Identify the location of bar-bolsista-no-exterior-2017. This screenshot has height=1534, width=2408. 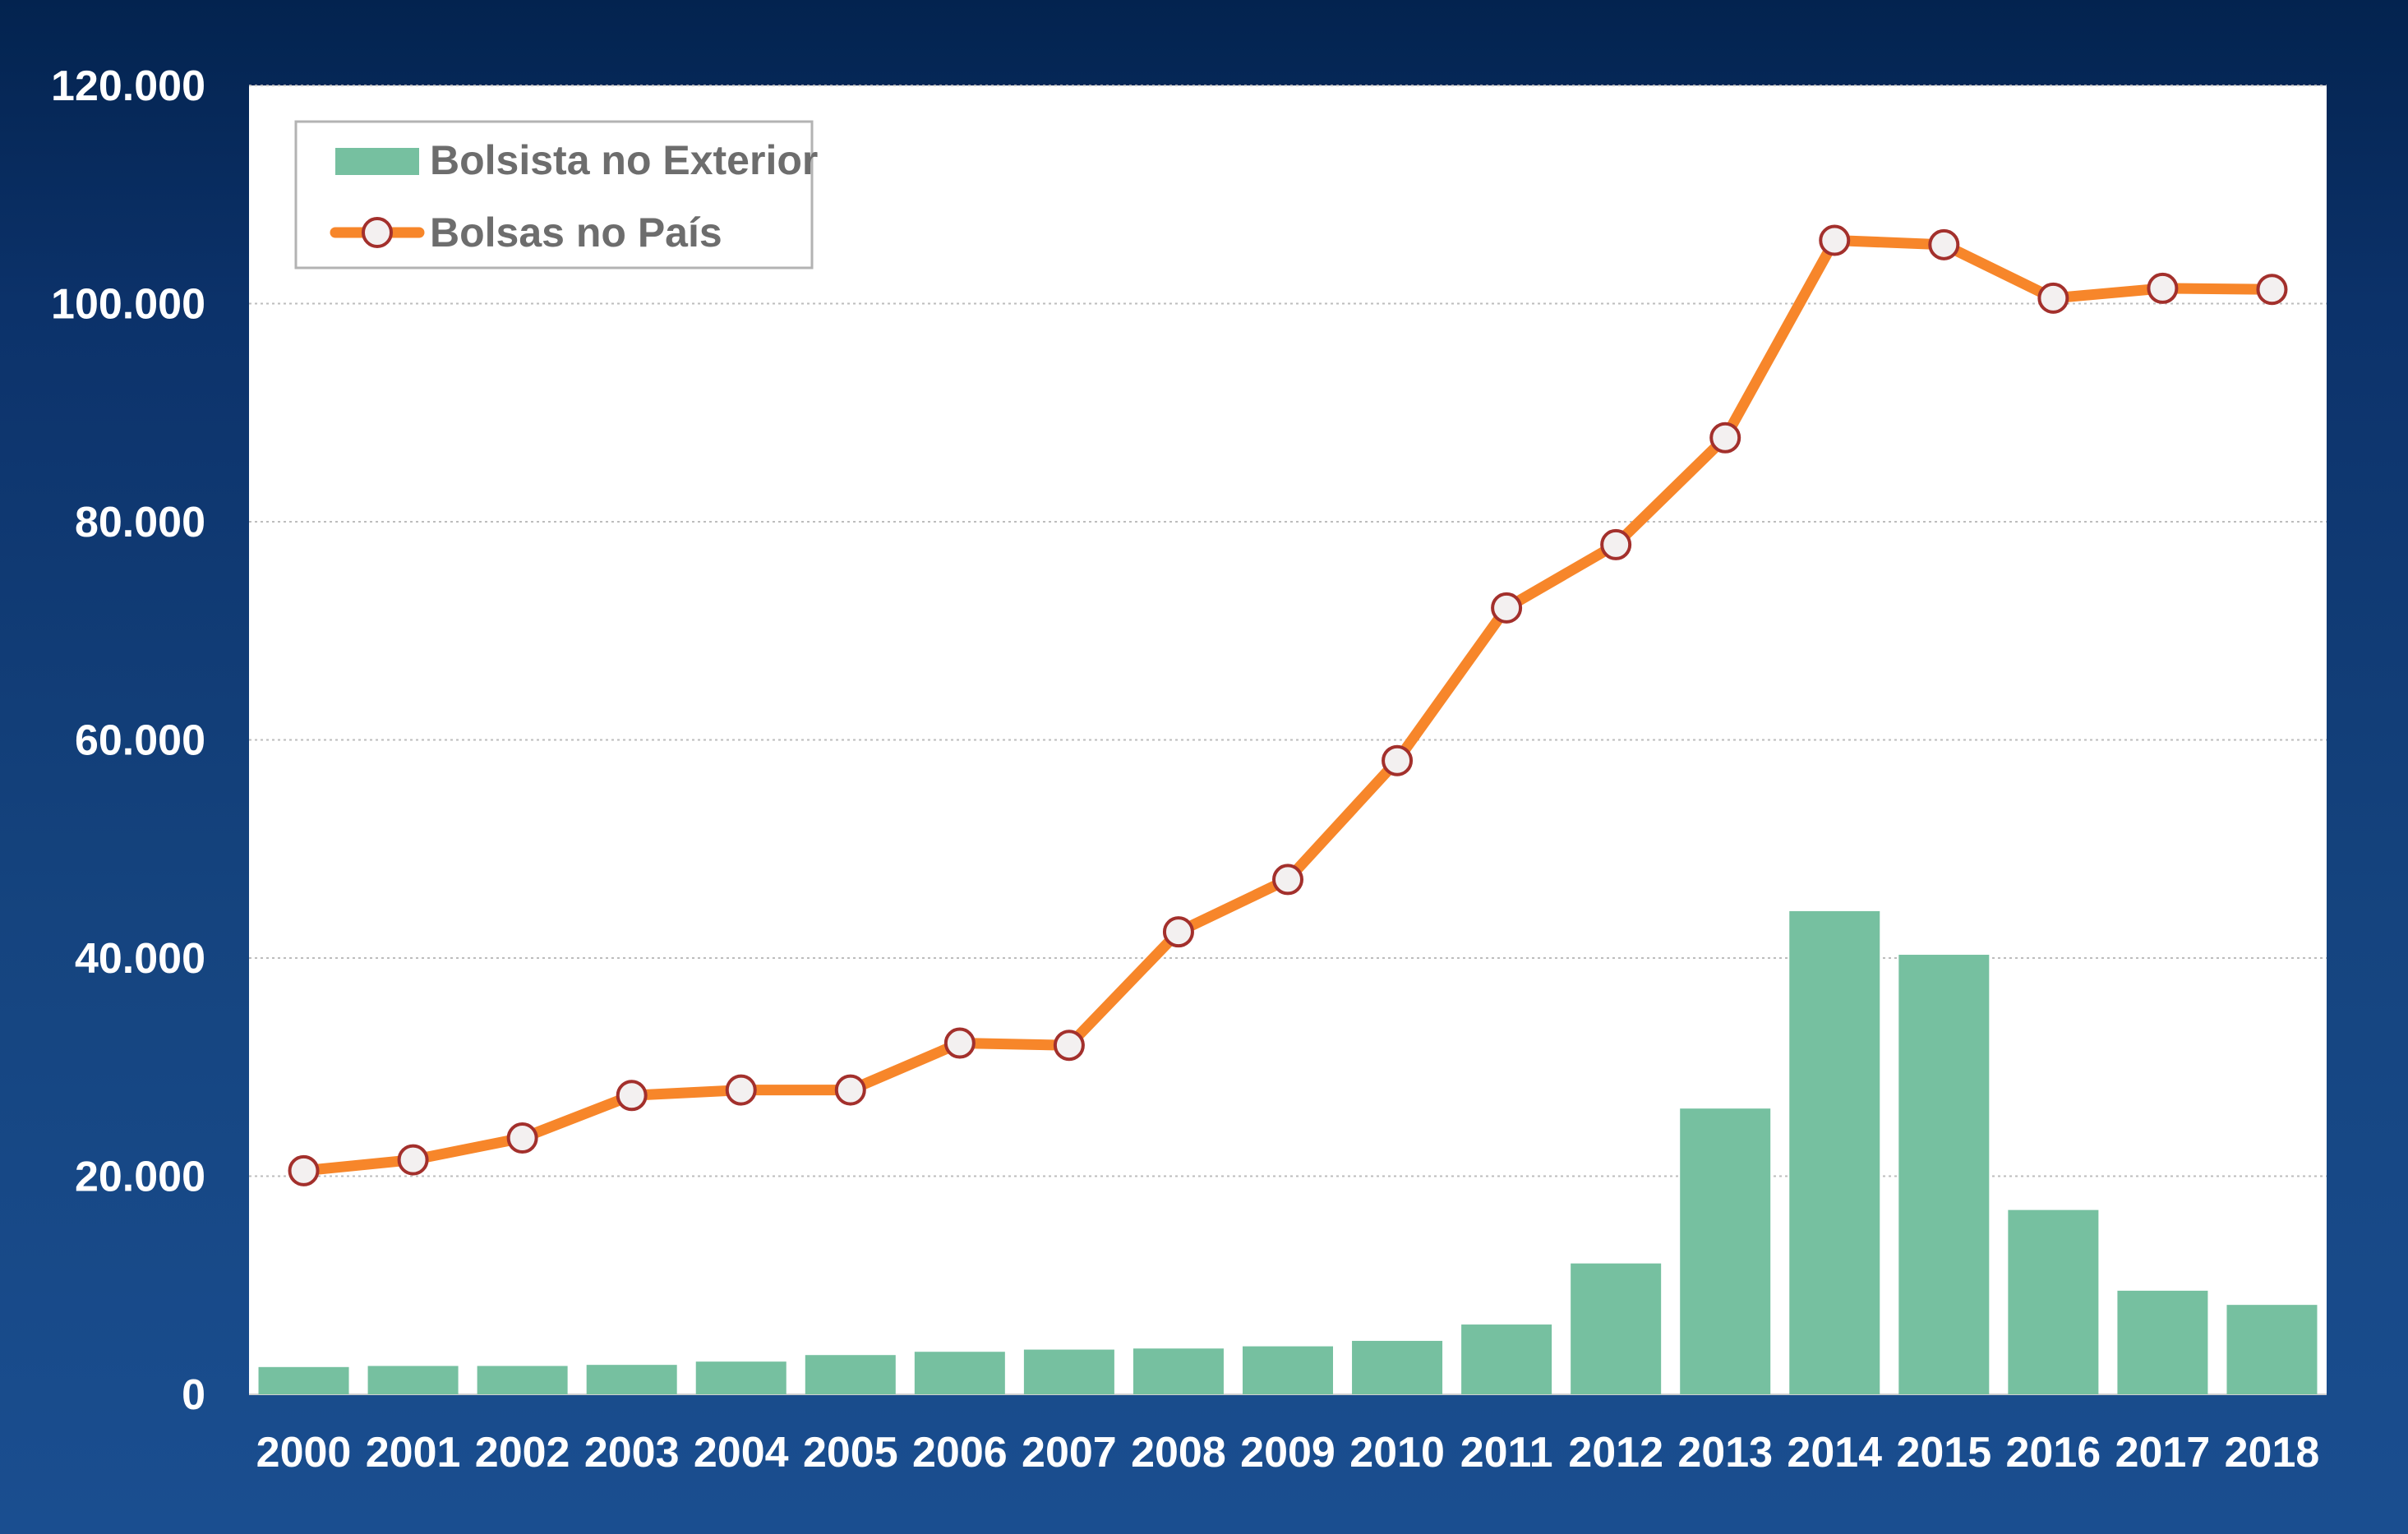
(2162, 1342).